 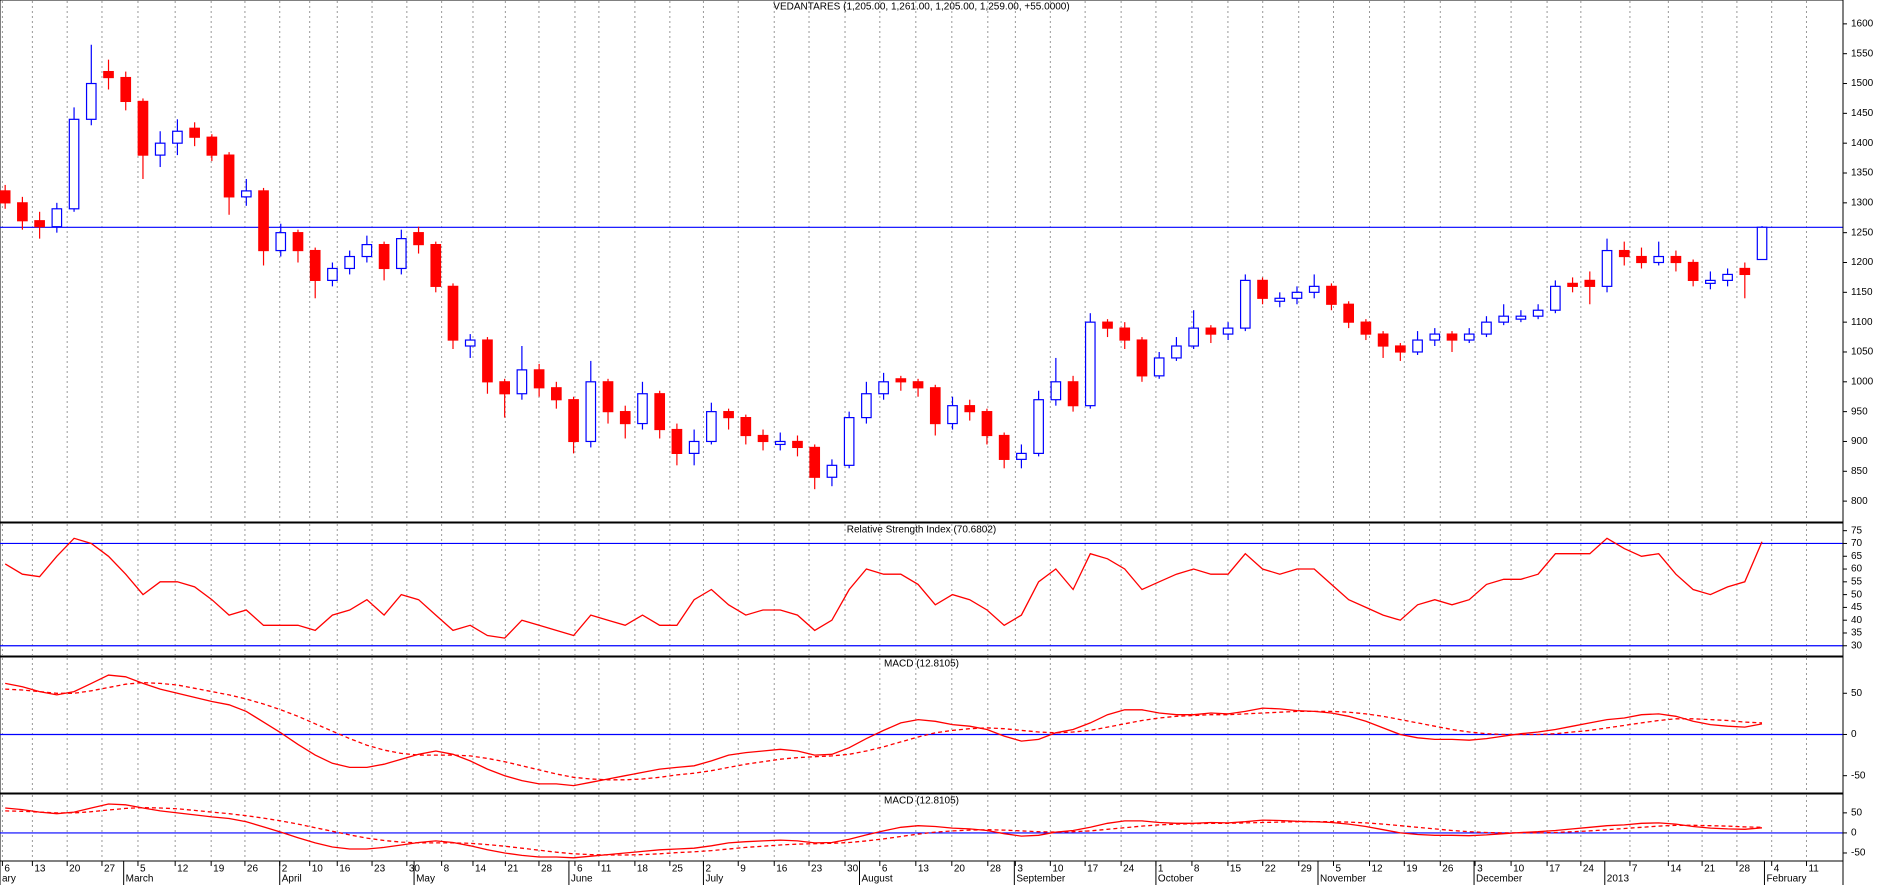 What do you see at coordinates (1020, 869) in the screenshot?
I see `x-tick-label: 3` at bounding box center [1020, 869].